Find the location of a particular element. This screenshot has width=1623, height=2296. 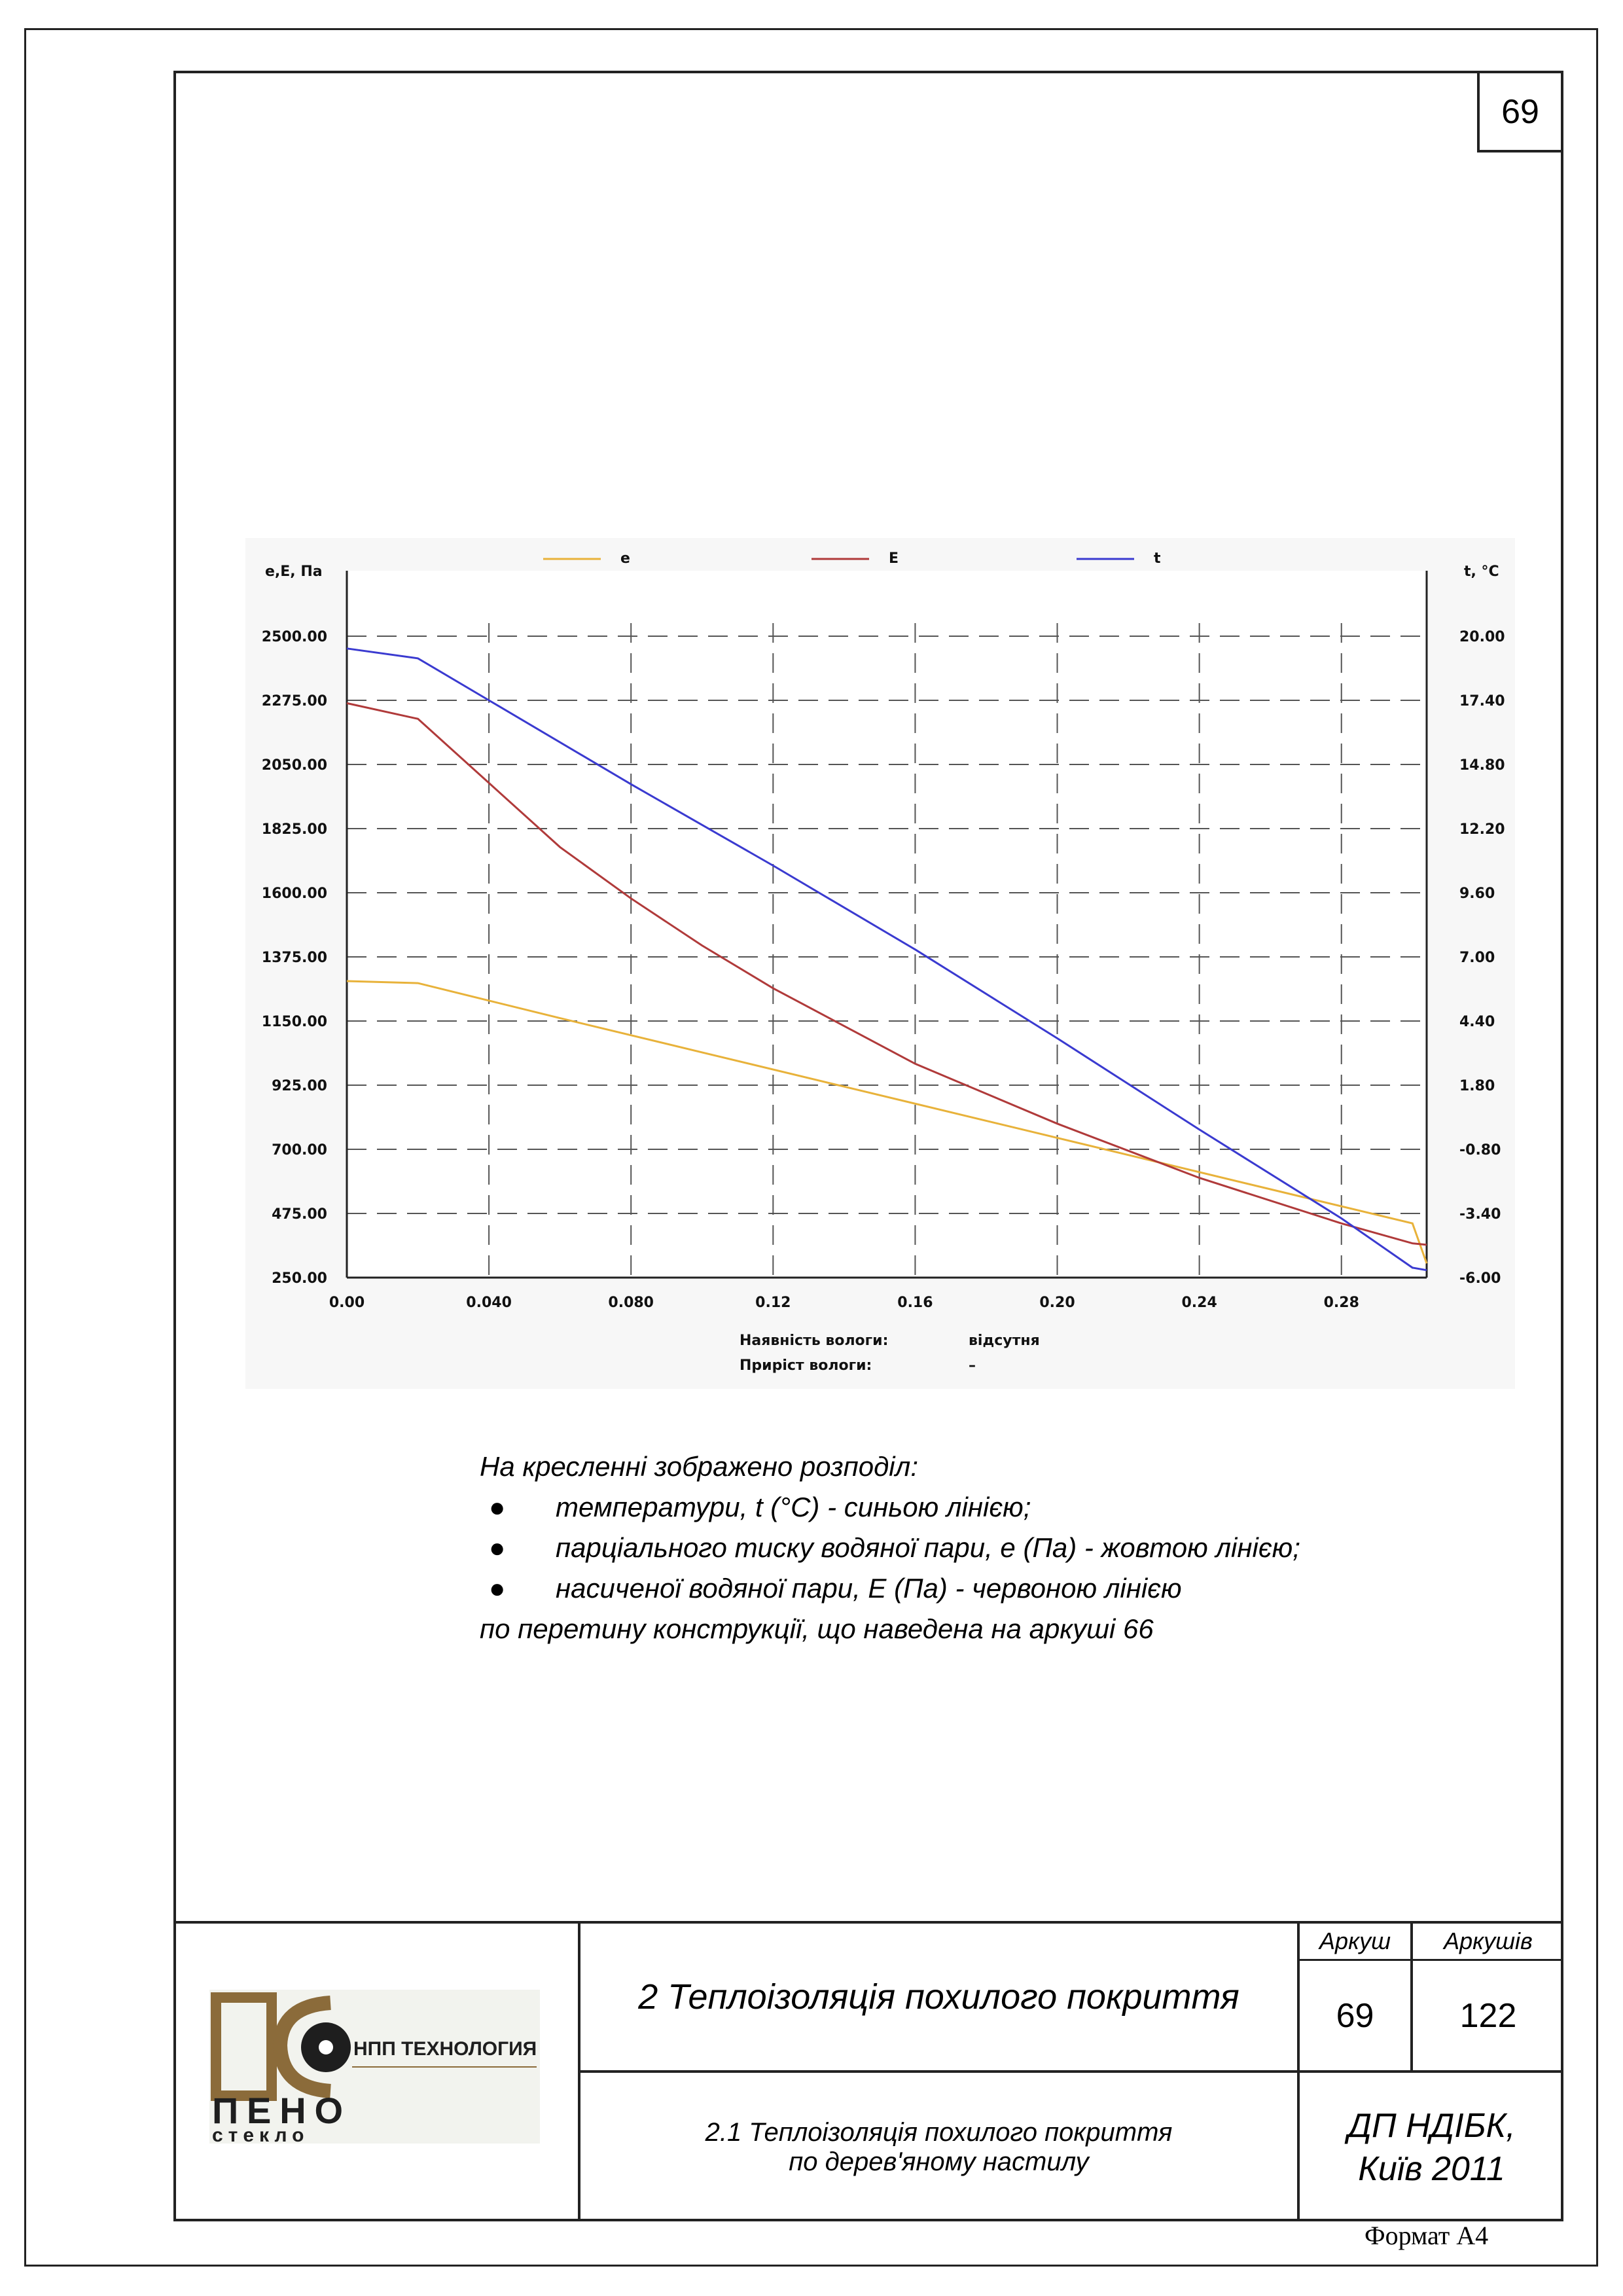

description-intro: На кресленні зображено розподіл: is located at coordinates (699, 1466).